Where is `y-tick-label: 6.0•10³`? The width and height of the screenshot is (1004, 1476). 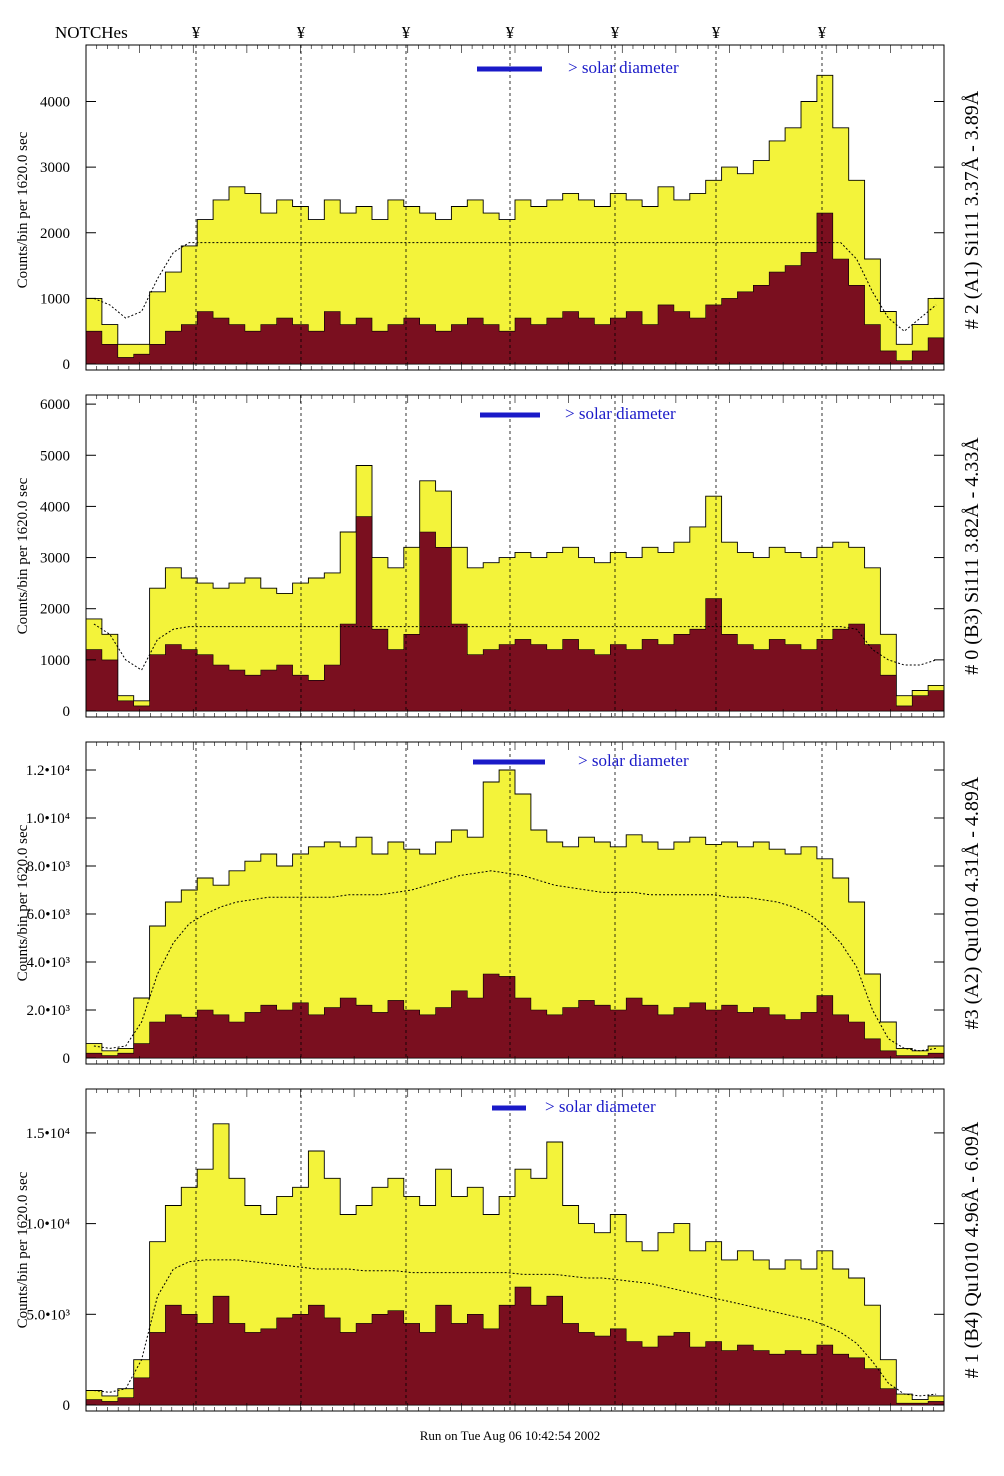 y-tick-label: 6.0•10³ is located at coordinates (49, 915).